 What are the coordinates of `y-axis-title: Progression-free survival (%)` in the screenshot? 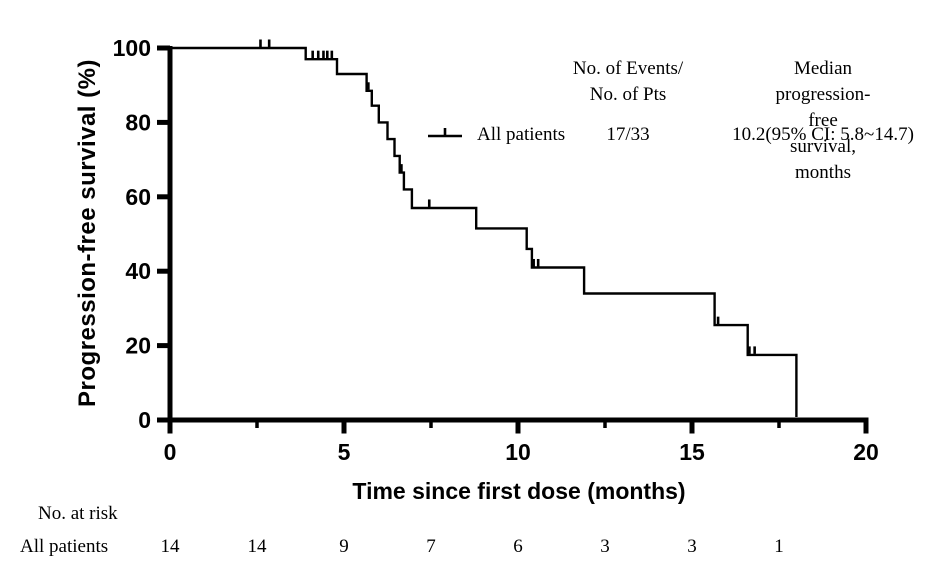 It's located at (87, 233).